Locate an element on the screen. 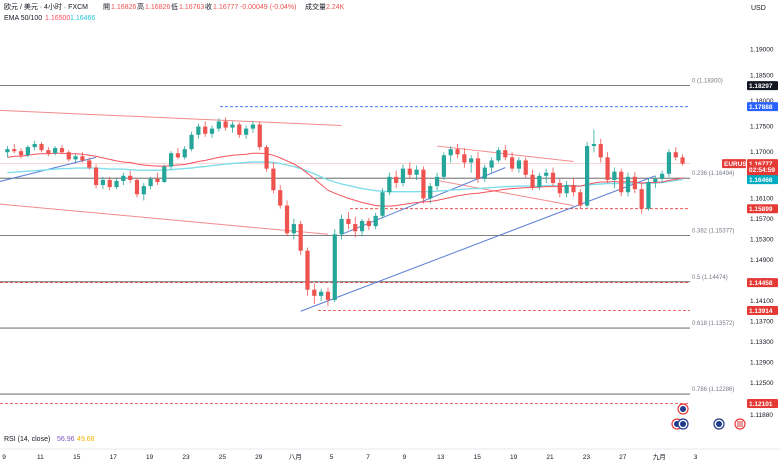 The width and height of the screenshot is (780, 464). price-tick-label: 1.13300 is located at coordinates (762, 342).